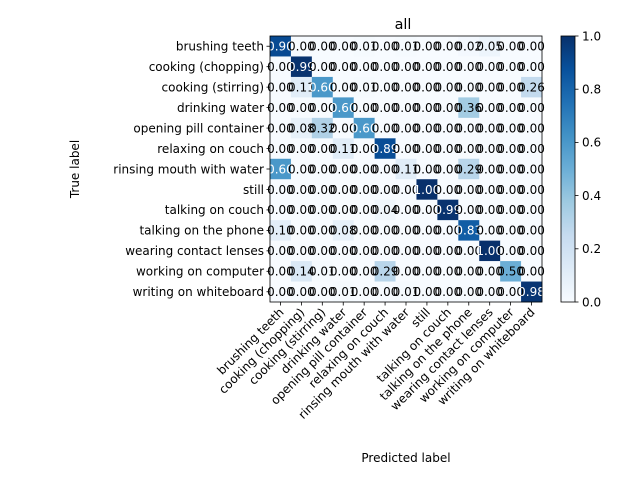 This screenshot has height=480, width=640. Describe the element at coordinates (198, 292) in the screenshot. I see `y-tick-label: writing on whiteboard` at that location.